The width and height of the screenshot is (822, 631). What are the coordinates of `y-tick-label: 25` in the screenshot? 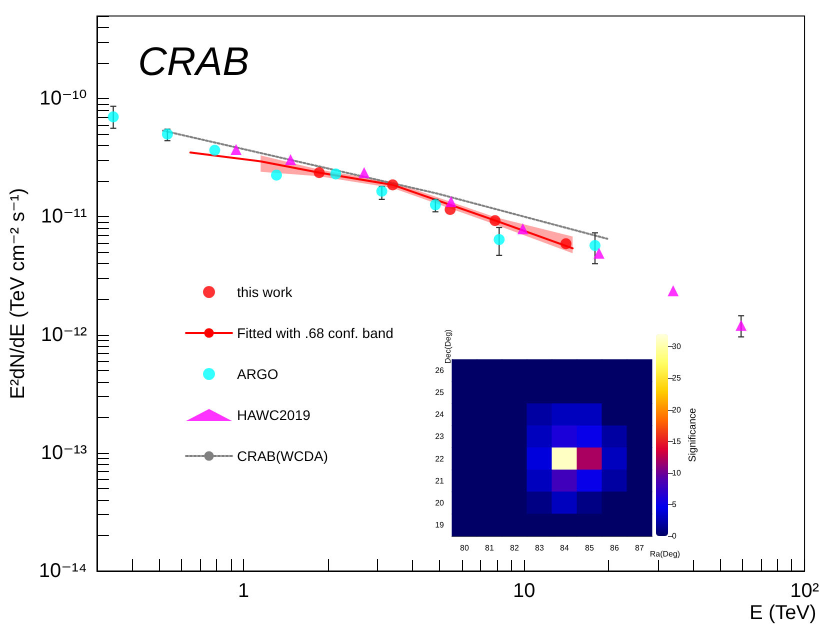 It's located at (440, 393).